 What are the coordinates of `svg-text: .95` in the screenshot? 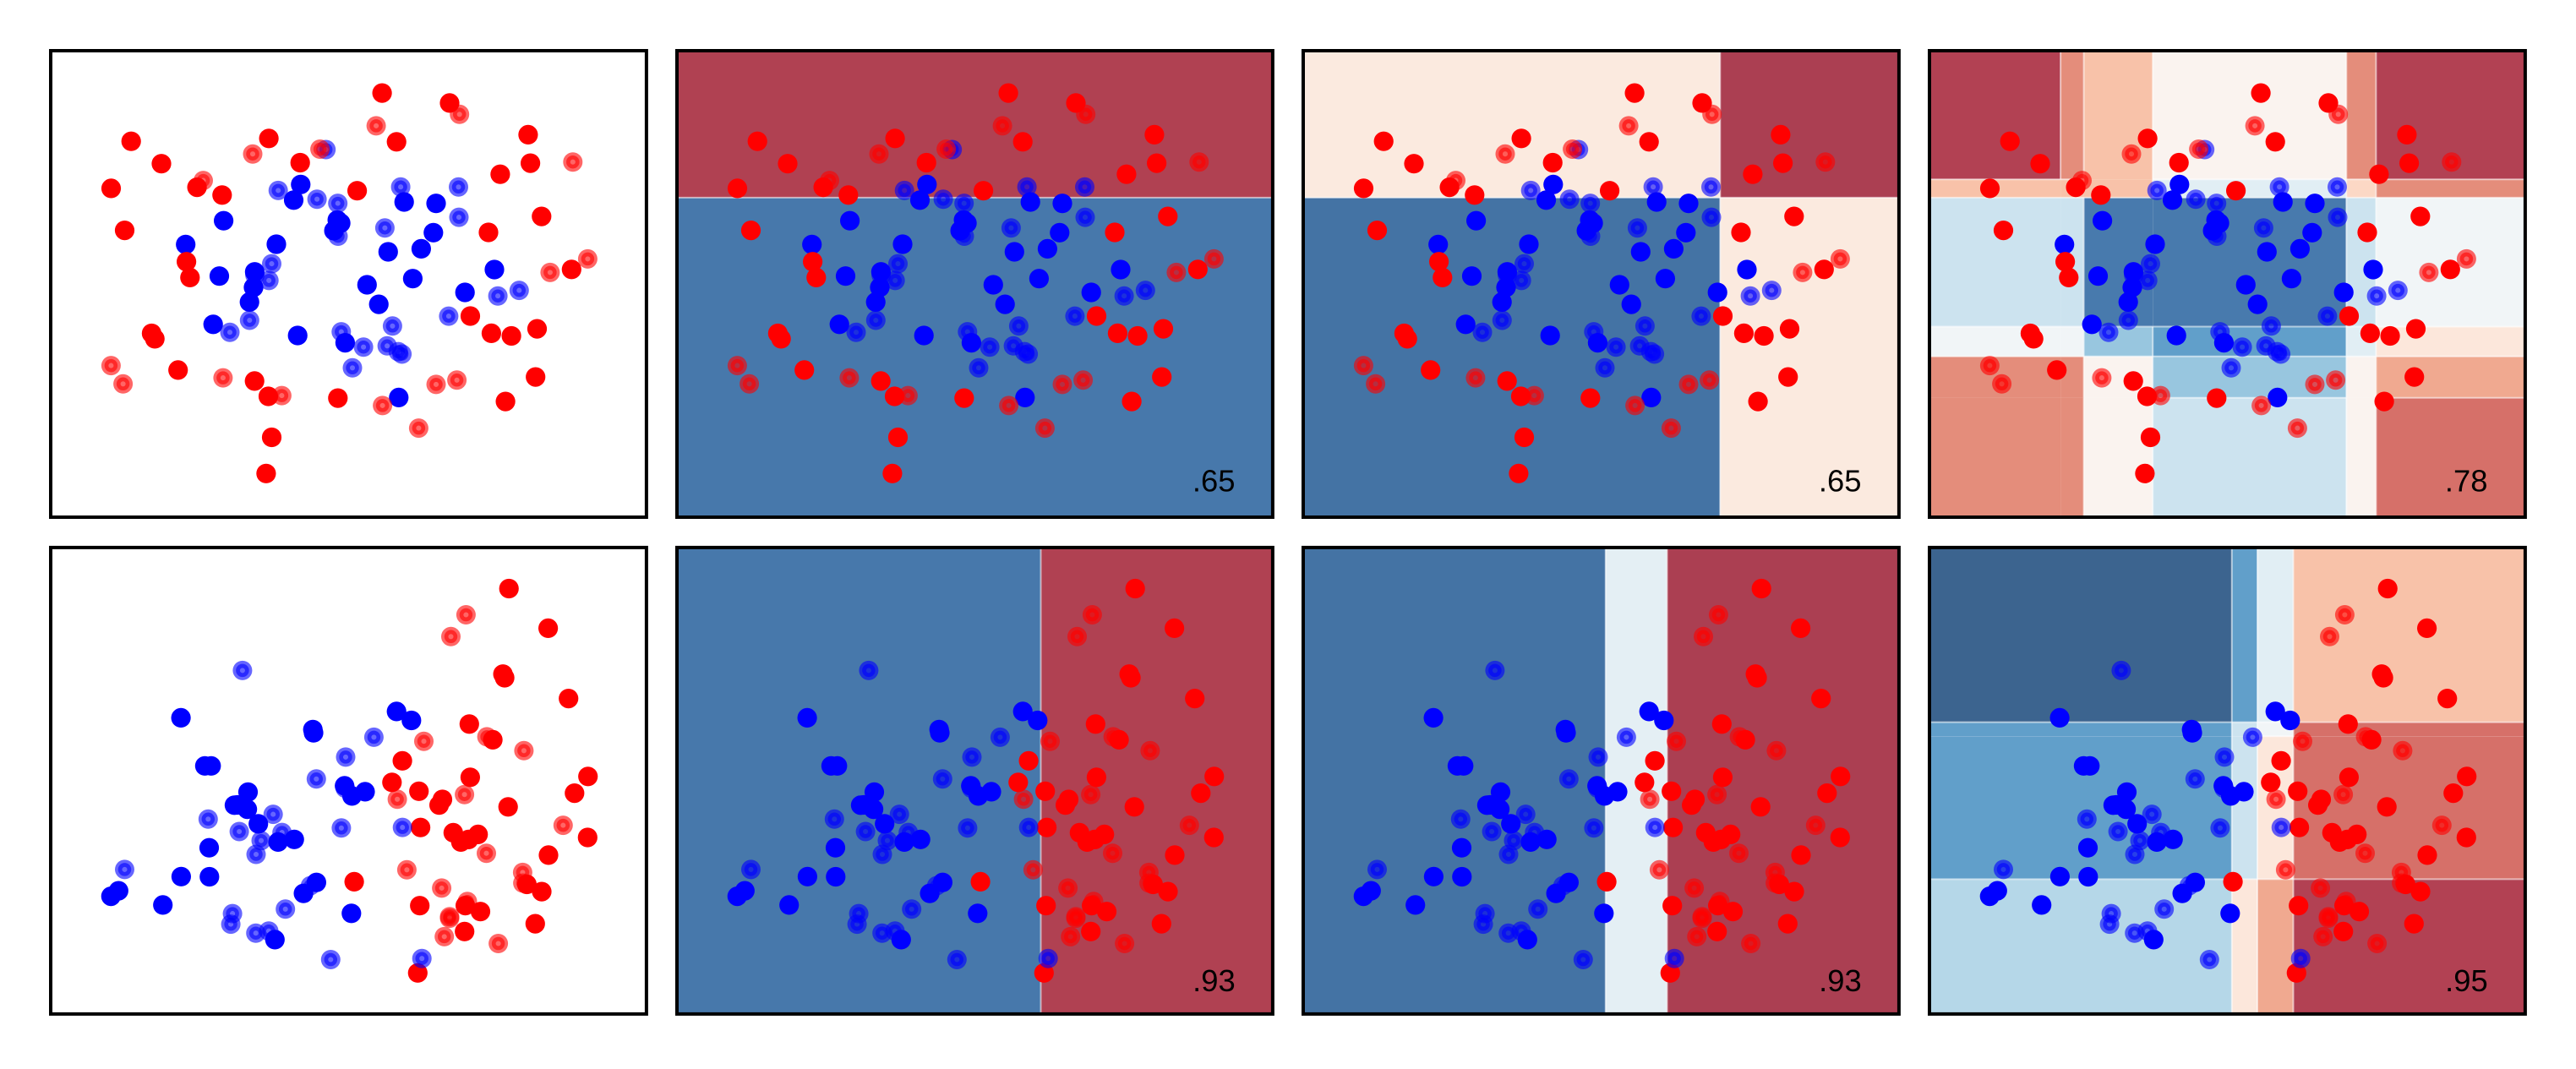 It's located at (2466, 980).